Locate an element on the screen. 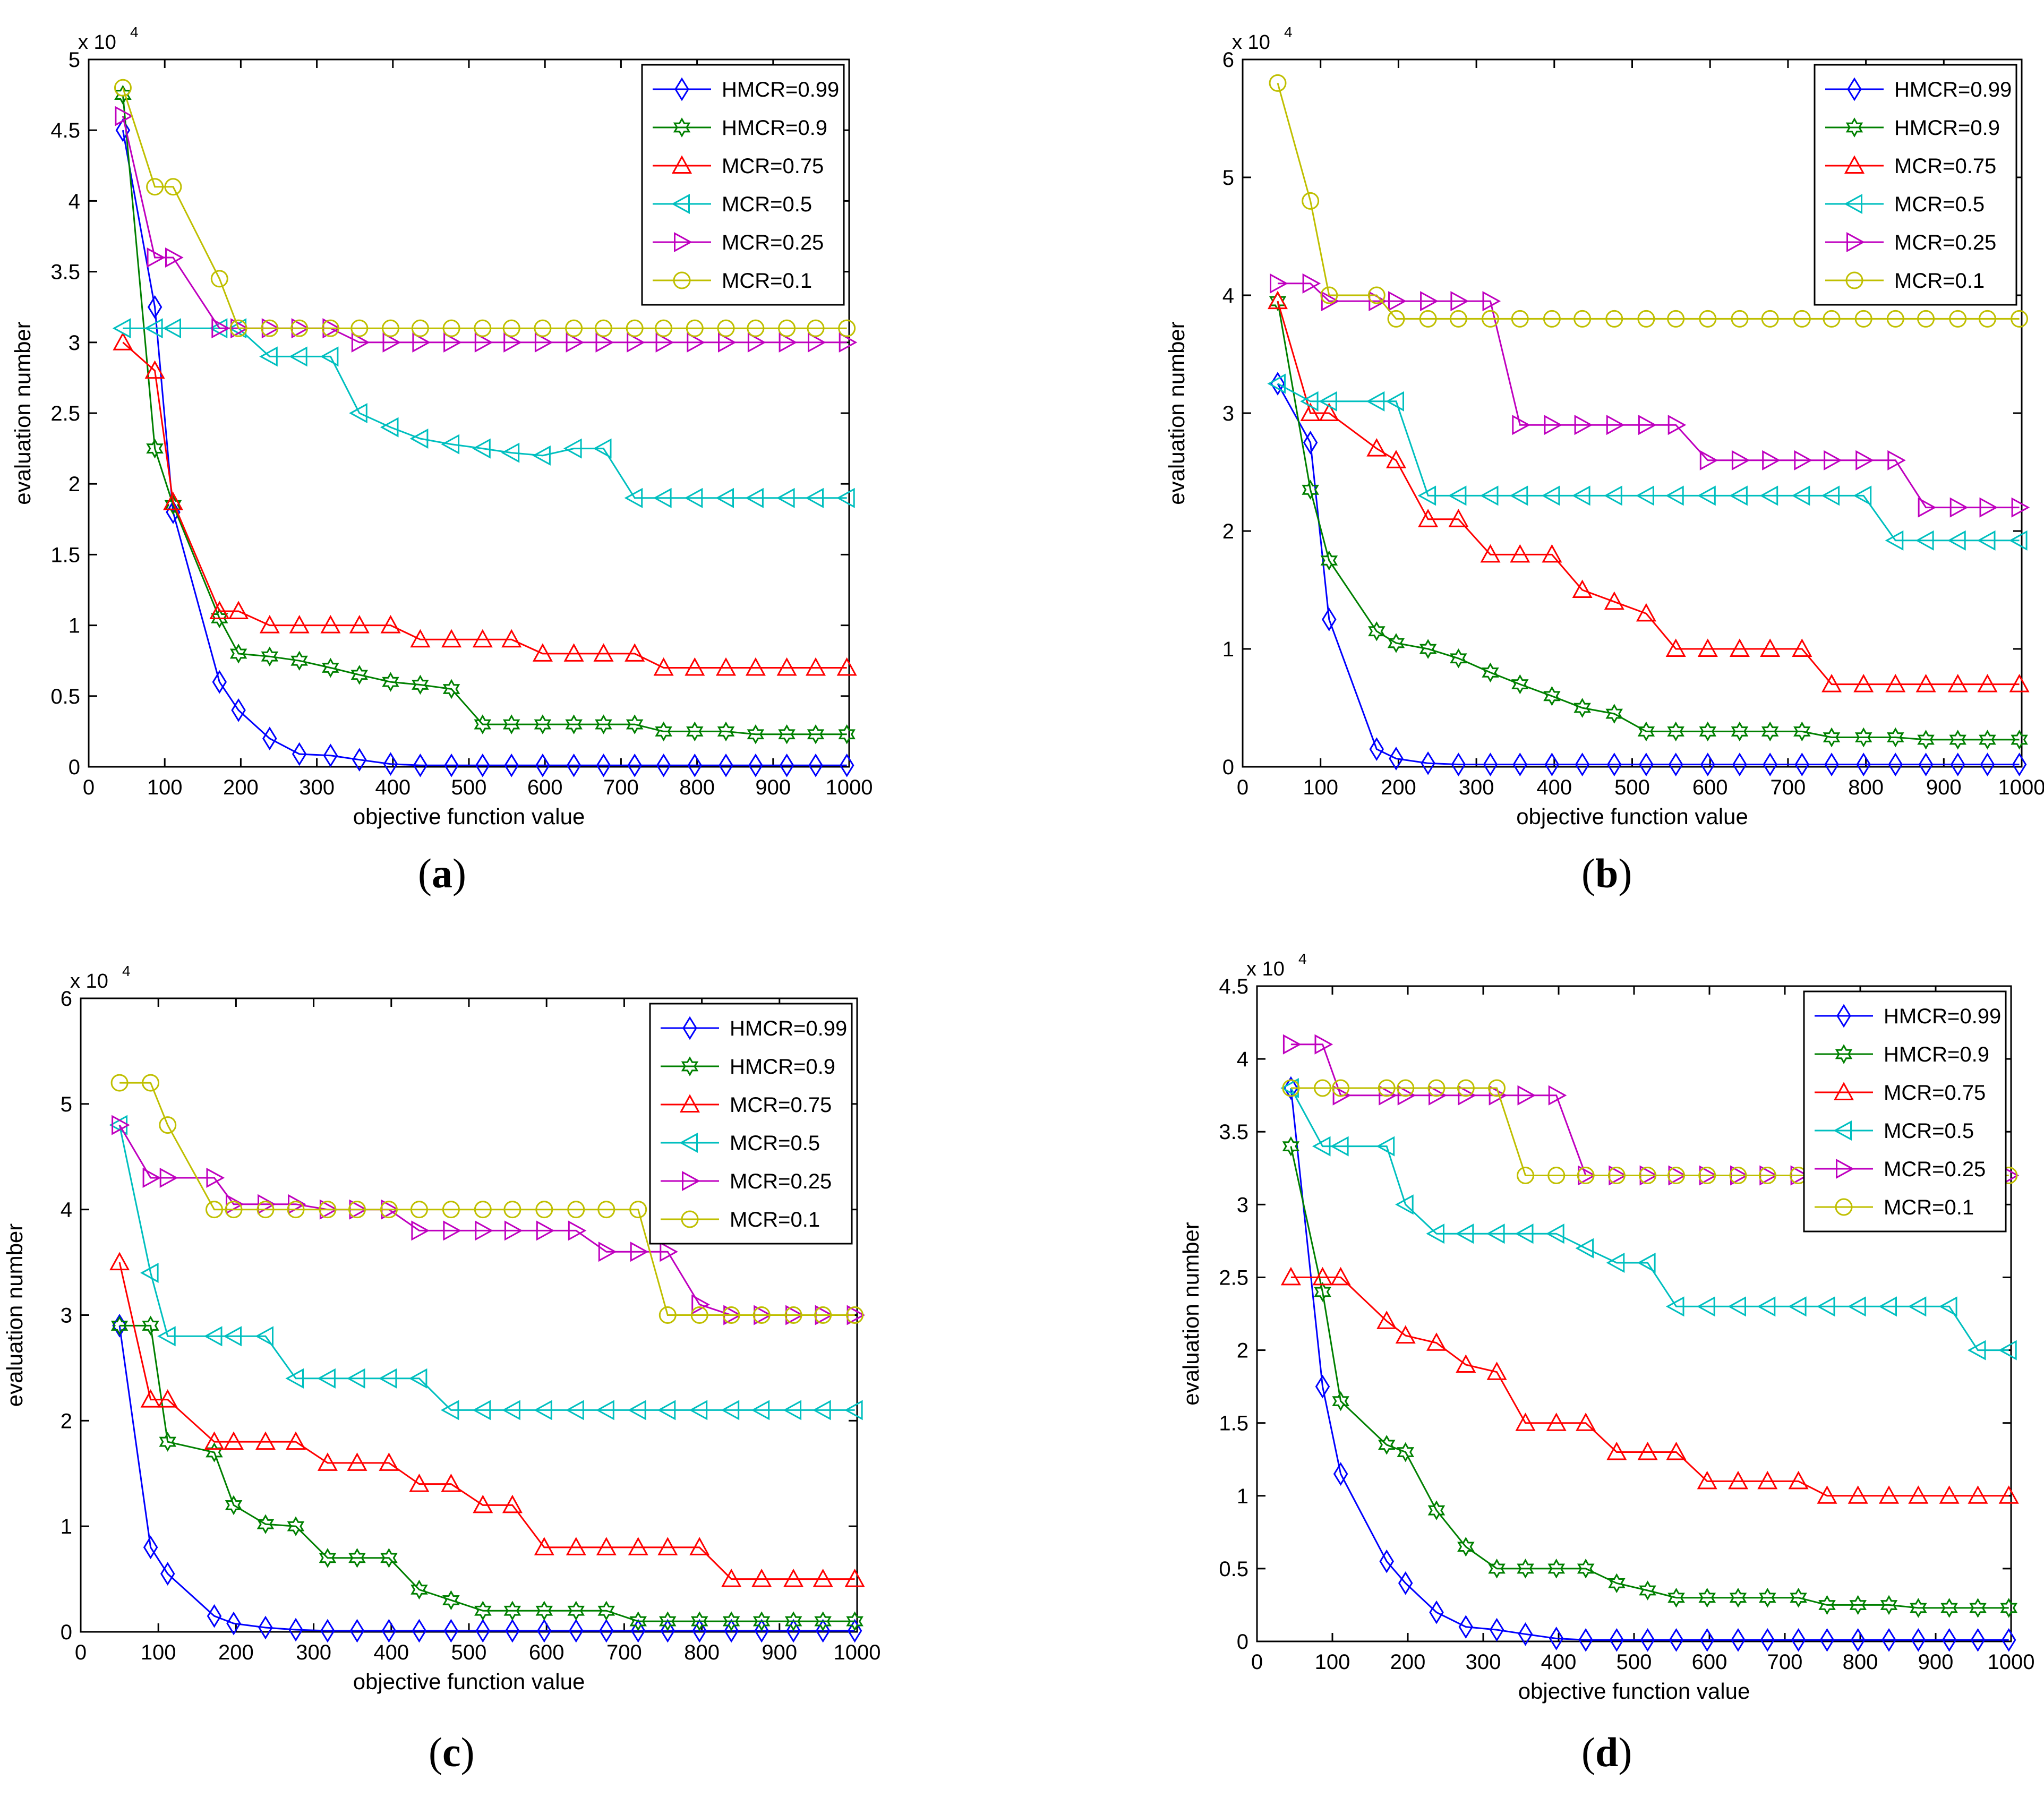  y-tick-label: 5 is located at coordinates (67, 1104).